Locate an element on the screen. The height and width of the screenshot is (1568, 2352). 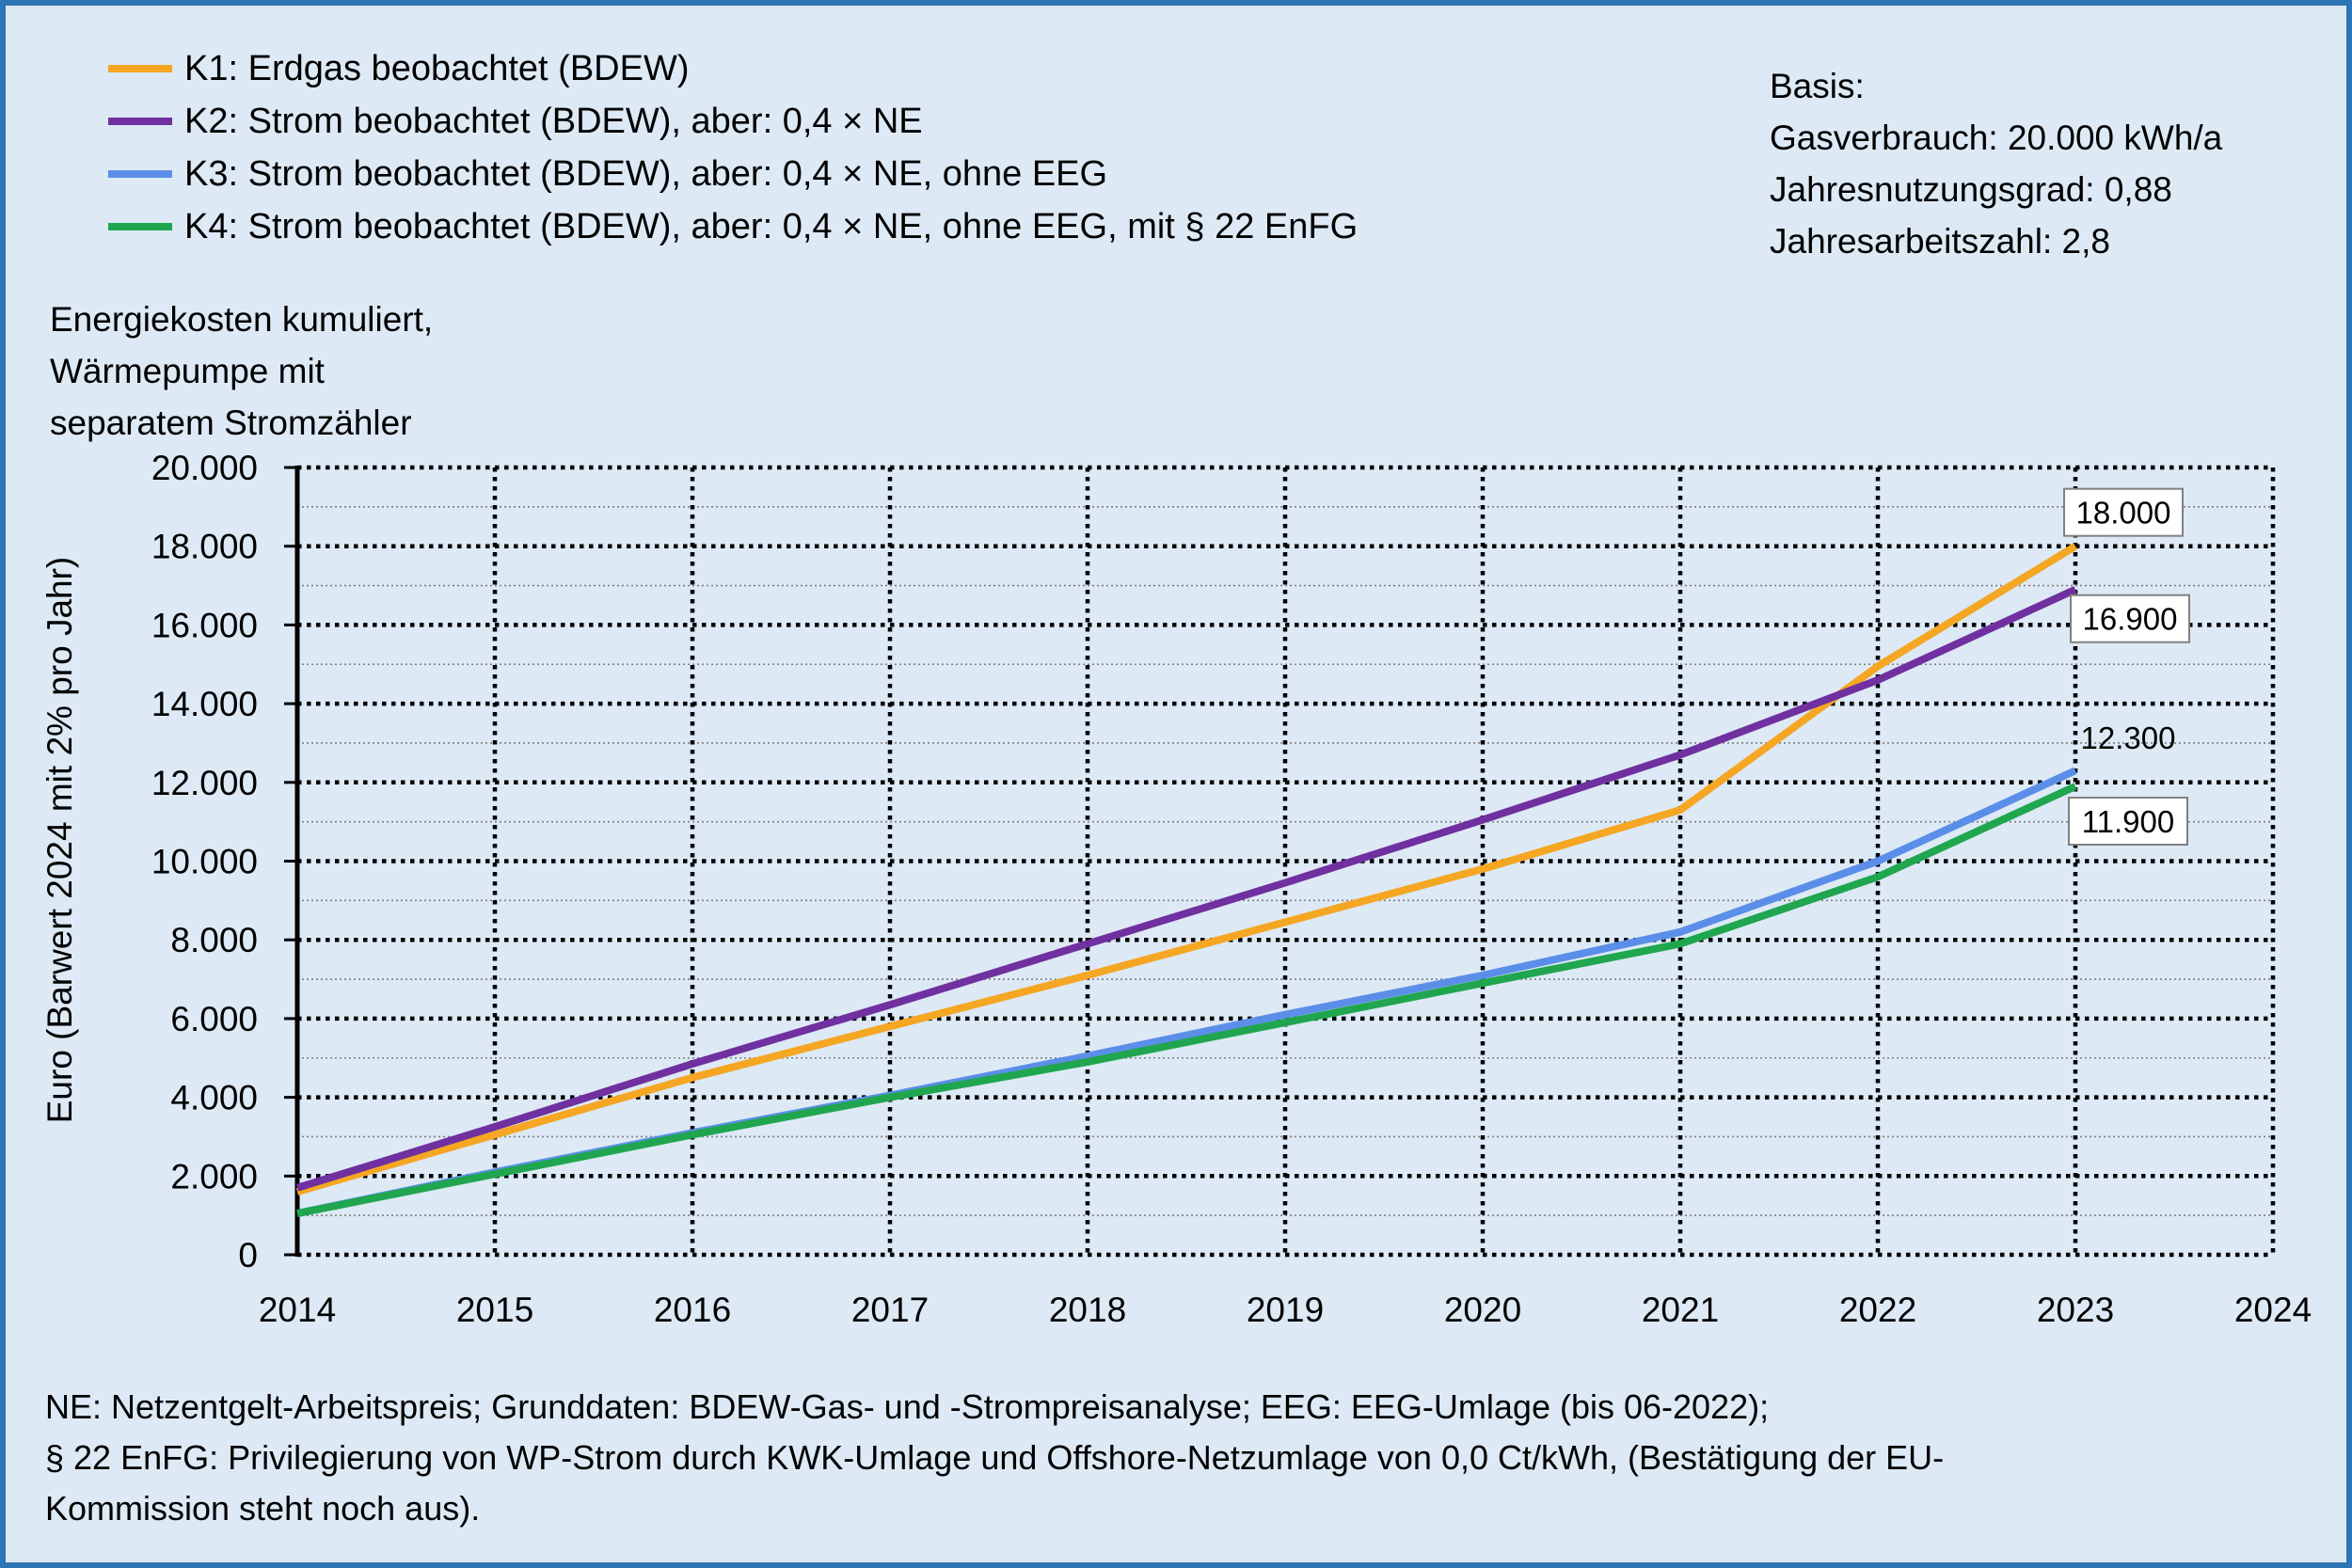
data-label-text: 16.900 is located at coordinates (2130, 619).